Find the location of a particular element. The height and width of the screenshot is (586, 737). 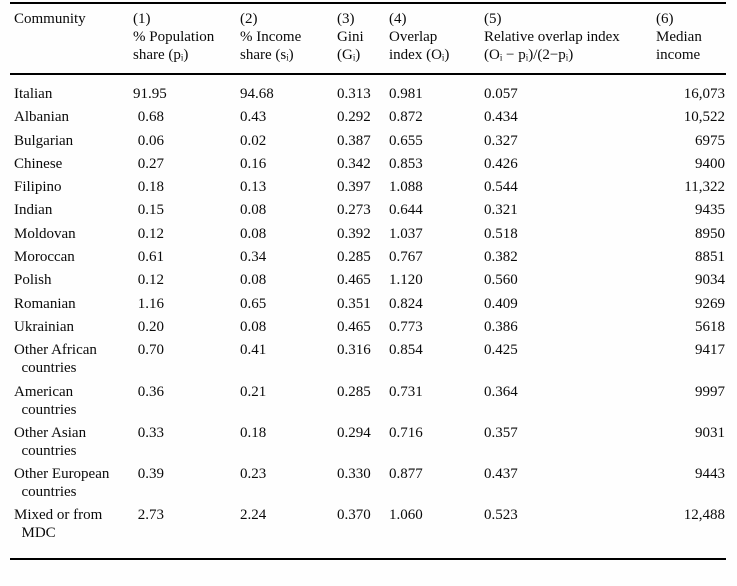

income-share-cell: 0.13 is located at coordinates (253, 187).